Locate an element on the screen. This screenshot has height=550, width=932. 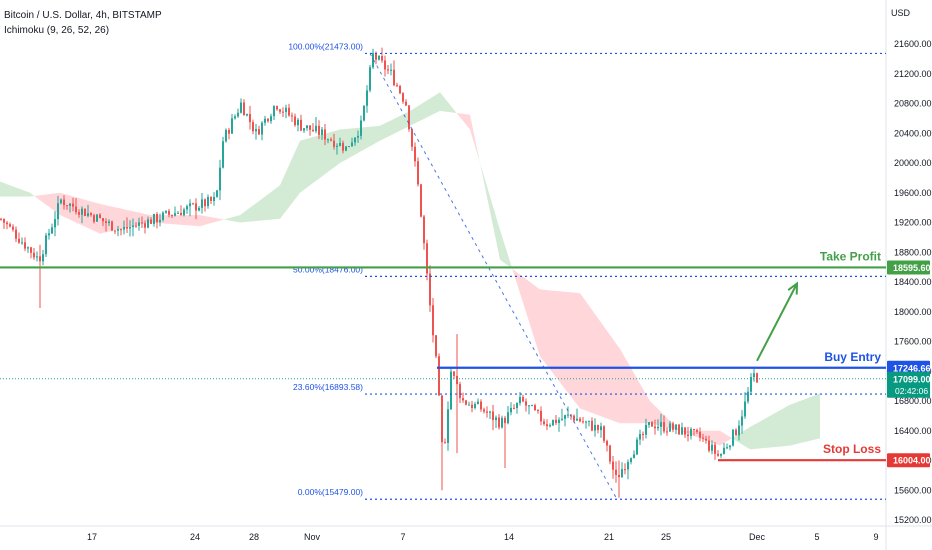
stop-loss-price-tag-bg is located at coordinates (908, 460).